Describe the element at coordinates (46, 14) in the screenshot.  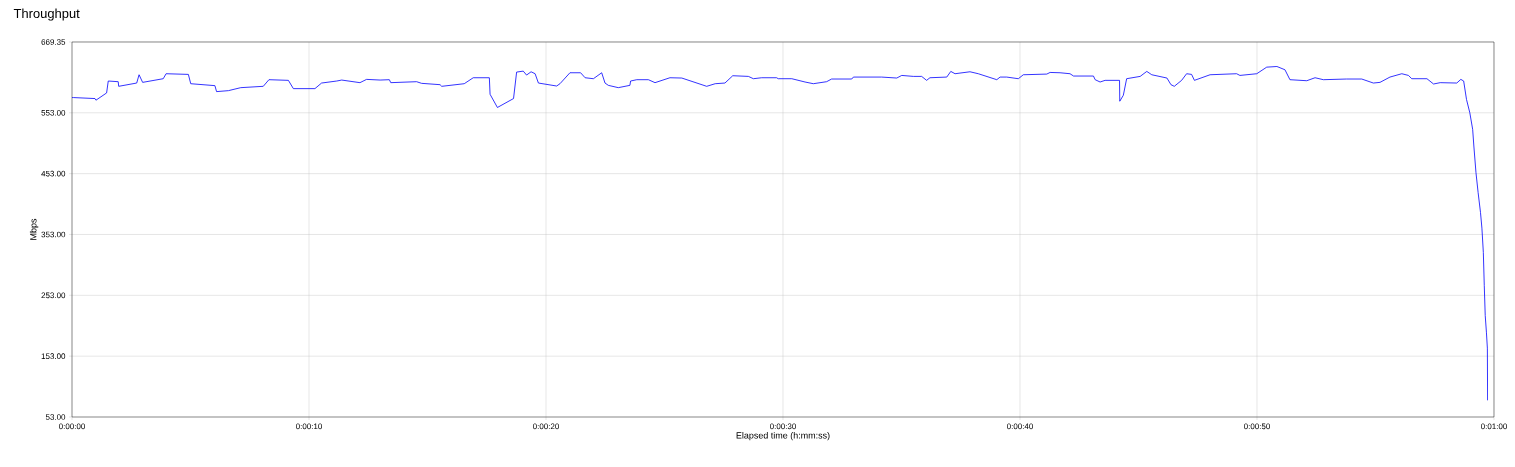
I see `chart-title: Throughput` at that location.